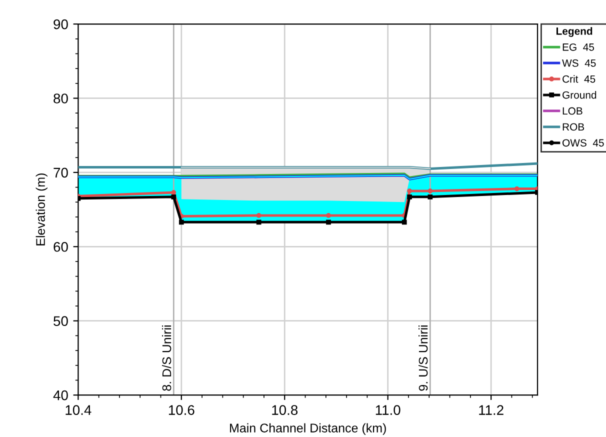 The width and height of the screenshot is (606, 437). I want to click on legend-label: WS 45, so click(579, 63).